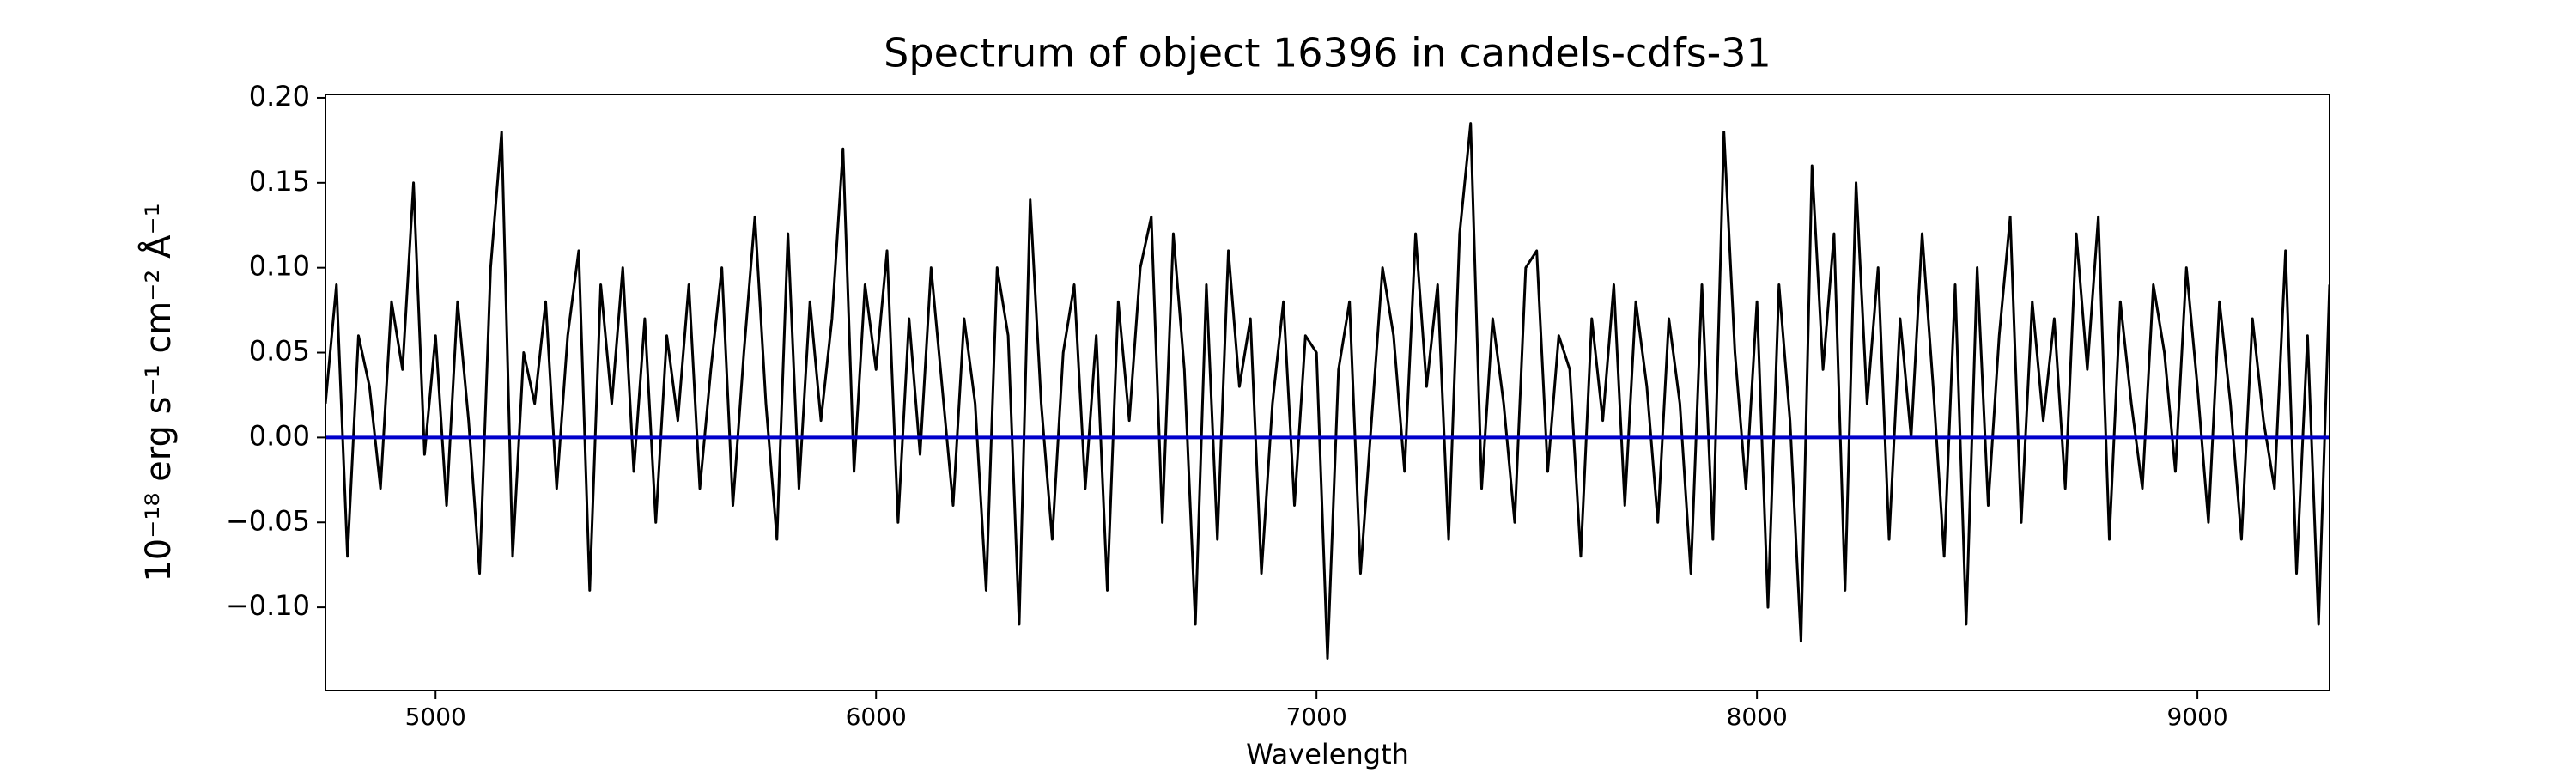 The height and width of the screenshot is (773, 2576). I want to click on y-tick-label: 0.15, so click(280, 181).